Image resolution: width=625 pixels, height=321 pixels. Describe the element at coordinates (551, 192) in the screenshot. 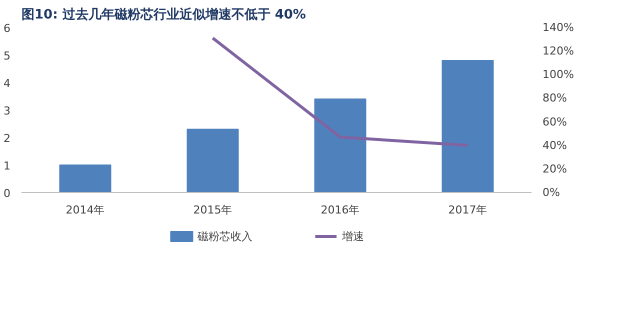

I see `y2-tick-label: 0%` at that location.